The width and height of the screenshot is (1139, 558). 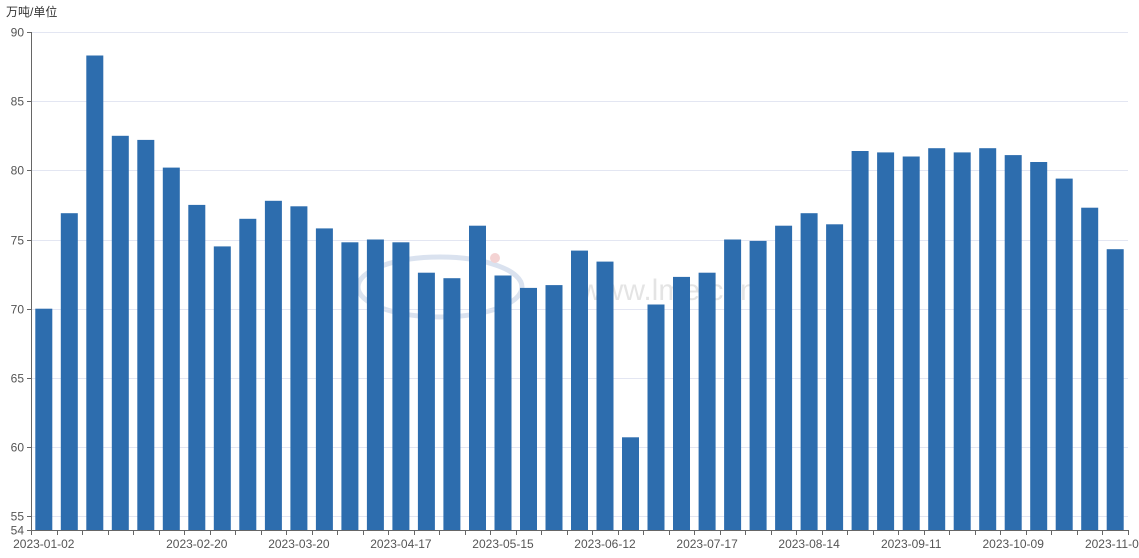 I want to click on x-tick-label: 2023-10-09, so click(x=1014, y=544).